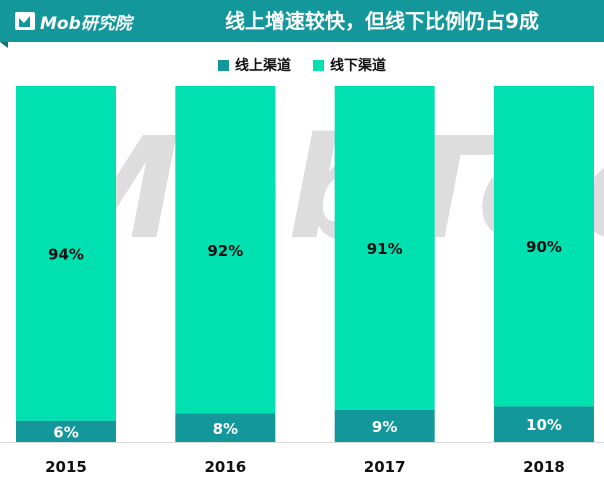 The height and width of the screenshot is (478, 604). I want to click on mob-logo-icon, so click(25, 21).